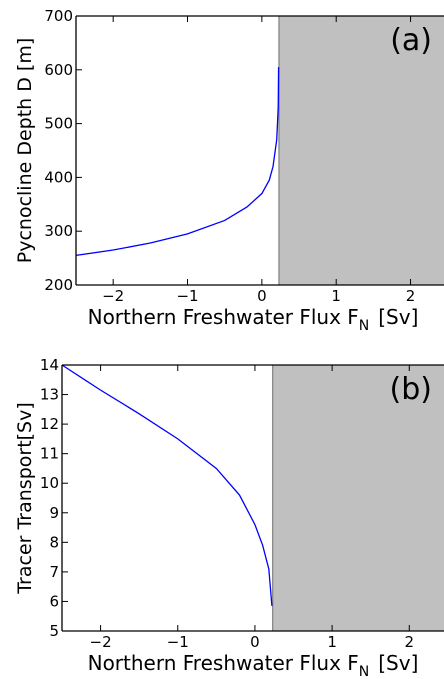 The image size is (444, 679). What do you see at coordinates (411, 40) in the screenshot?
I see `panel-label: (a)` at bounding box center [411, 40].